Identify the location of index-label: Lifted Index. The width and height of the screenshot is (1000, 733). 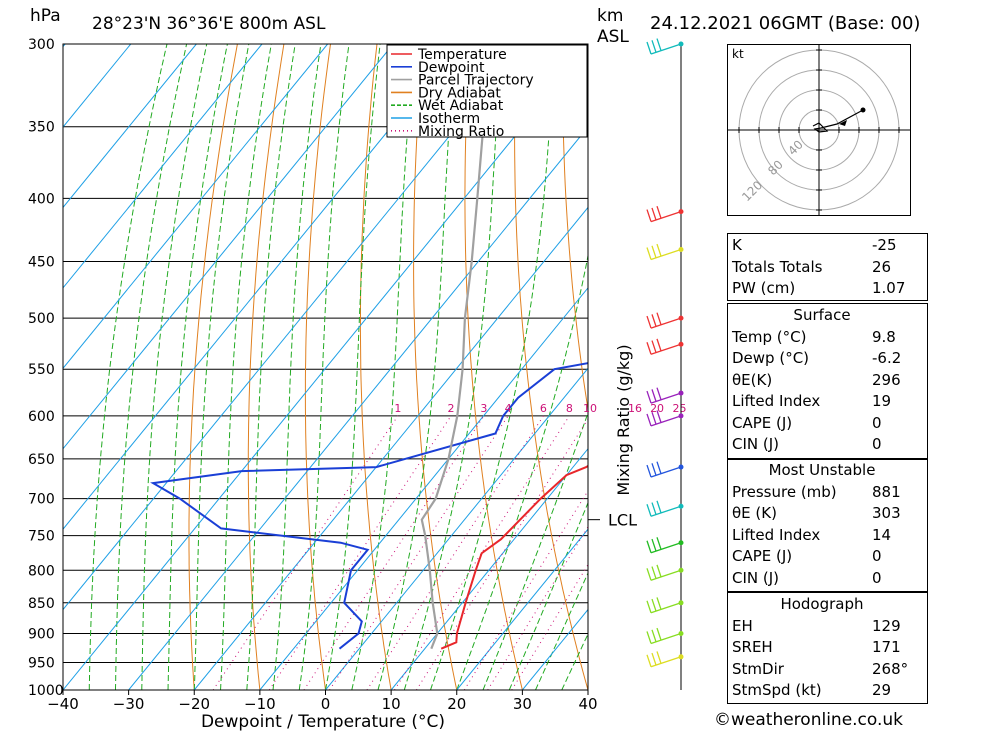
(776, 401).